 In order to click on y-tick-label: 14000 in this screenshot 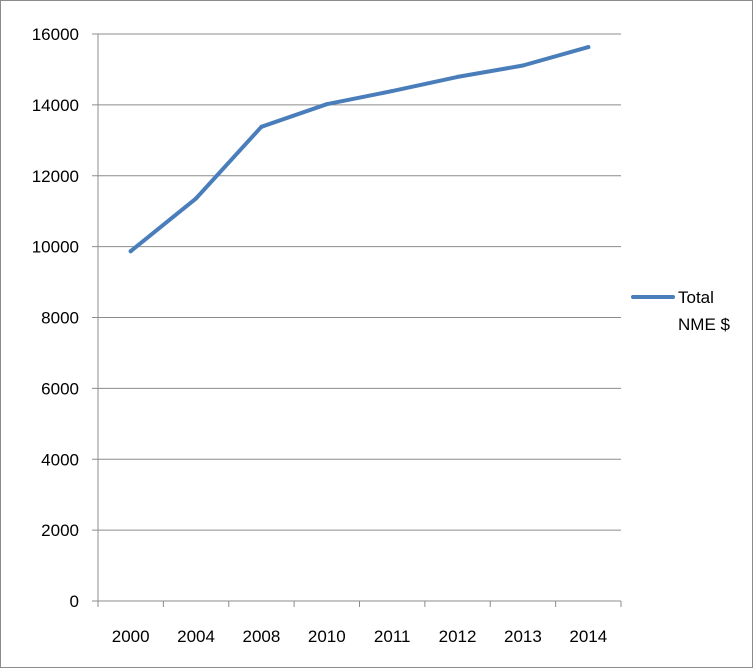, I will do `click(55, 105)`.